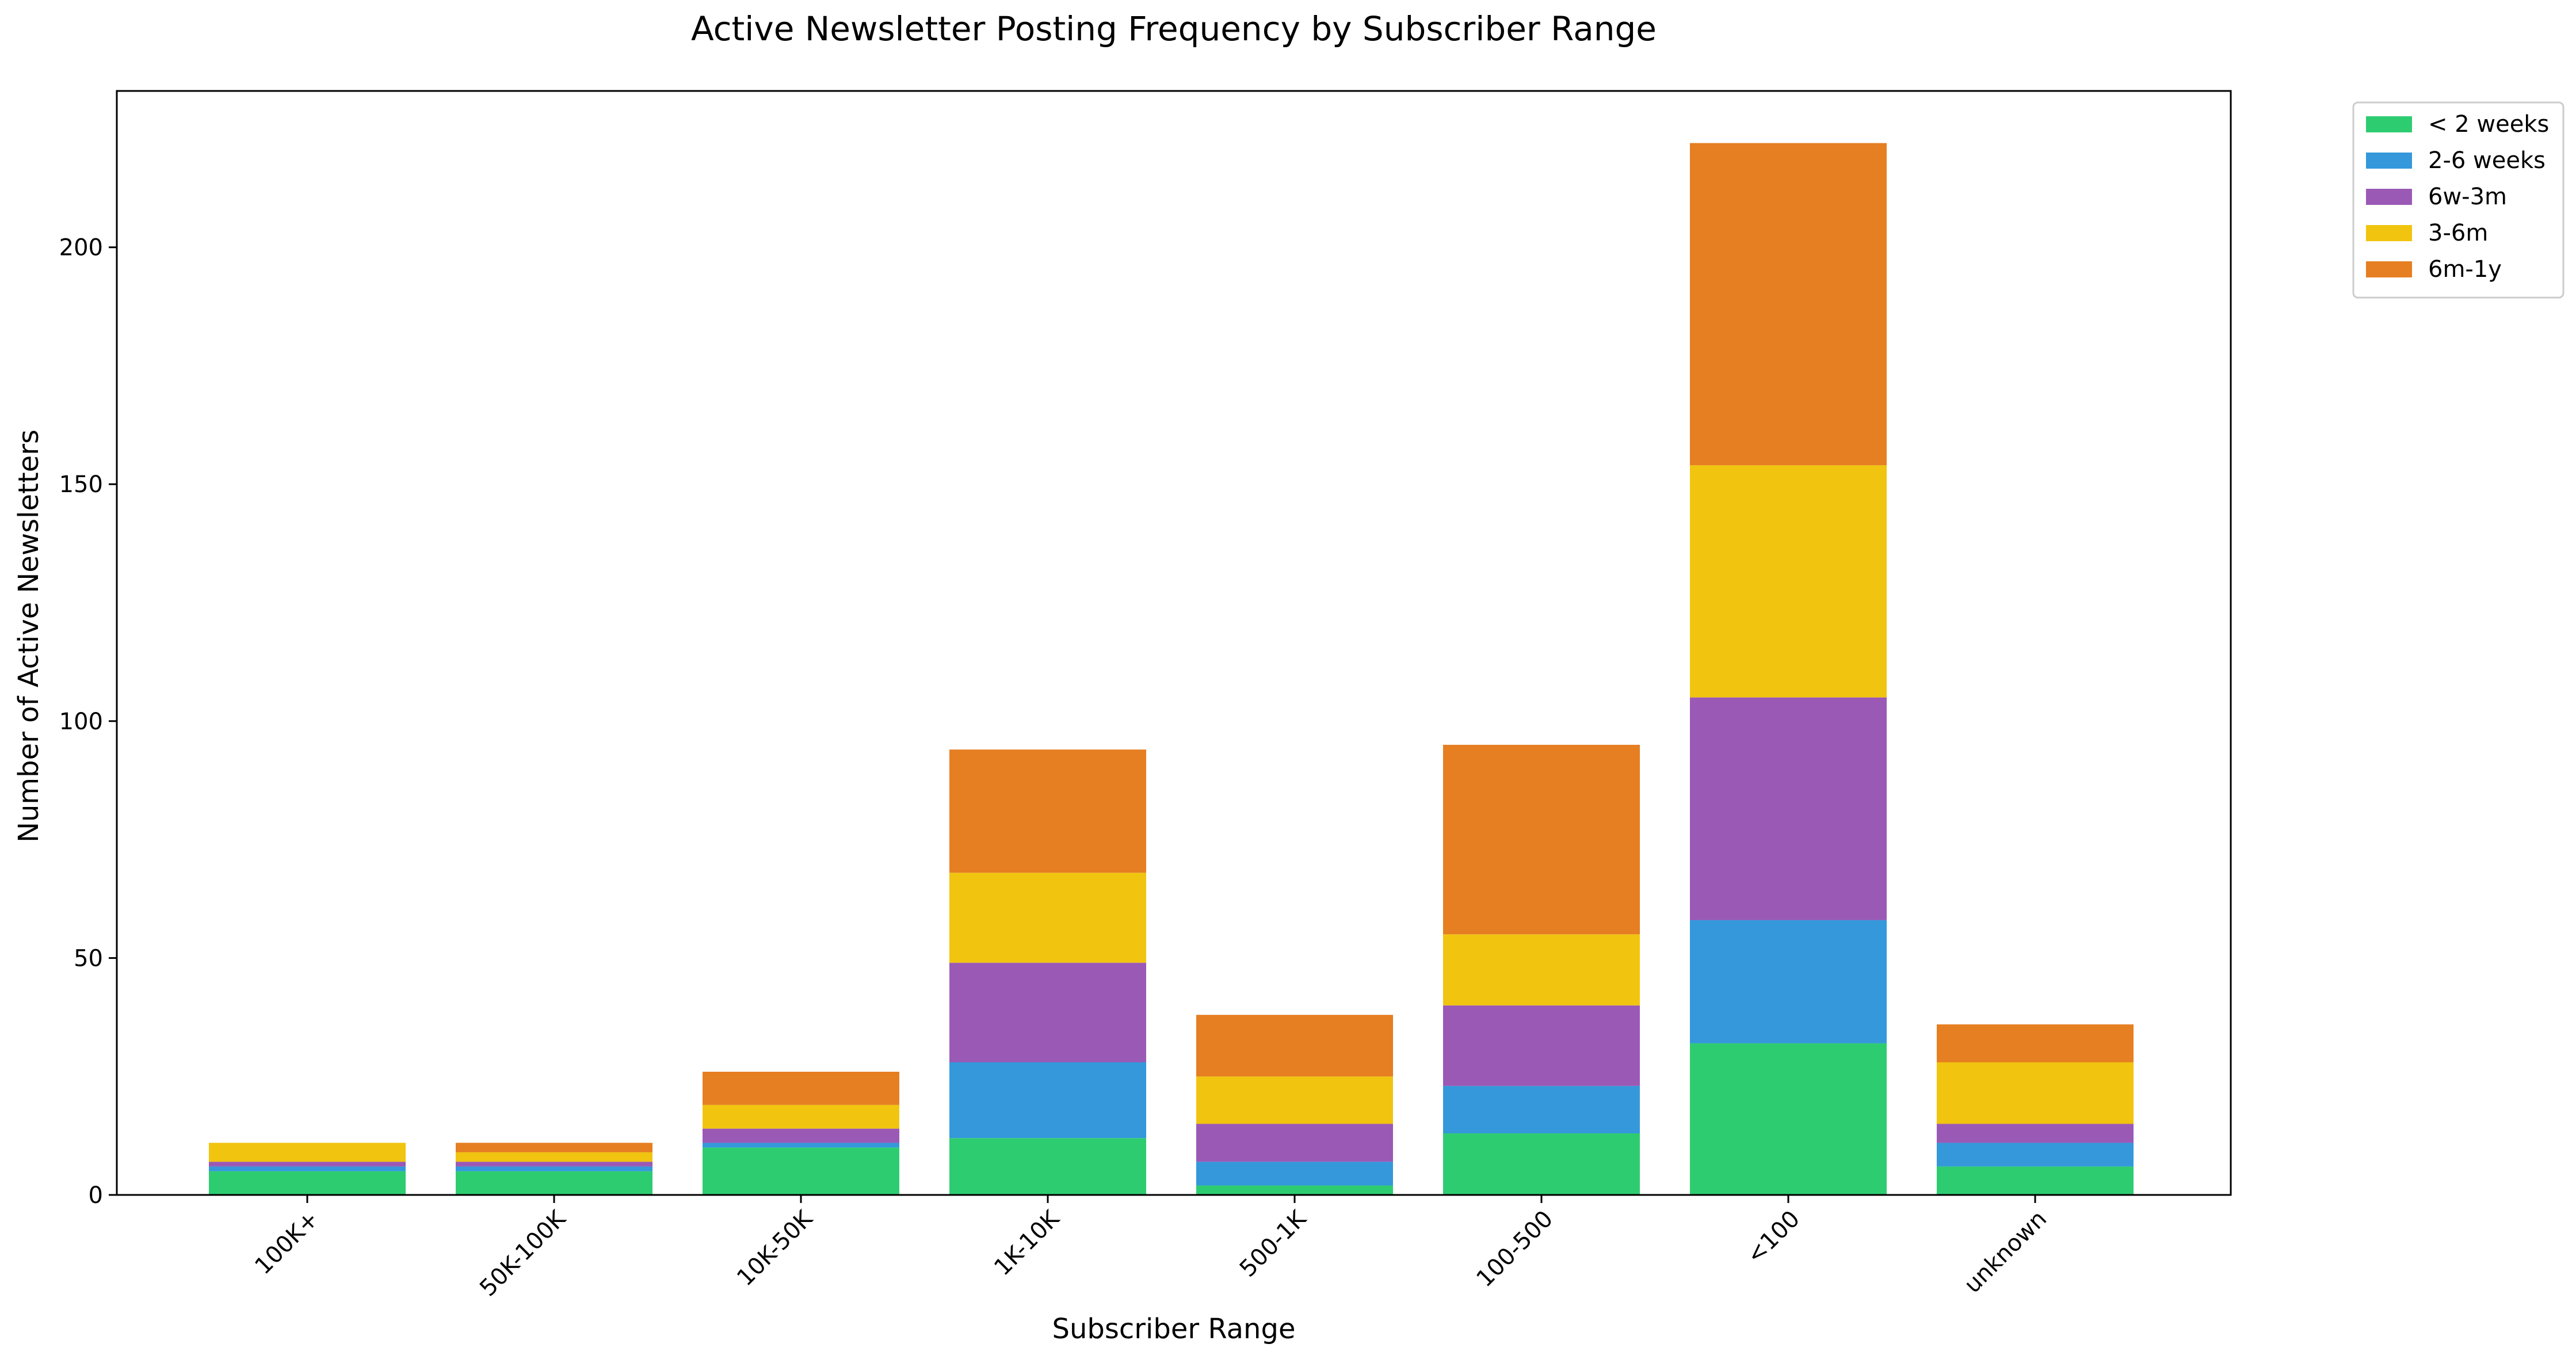 The width and height of the screenshot is (2576, 1363). I want to click on y-tick-label-0: 0, so click(96, 1196).